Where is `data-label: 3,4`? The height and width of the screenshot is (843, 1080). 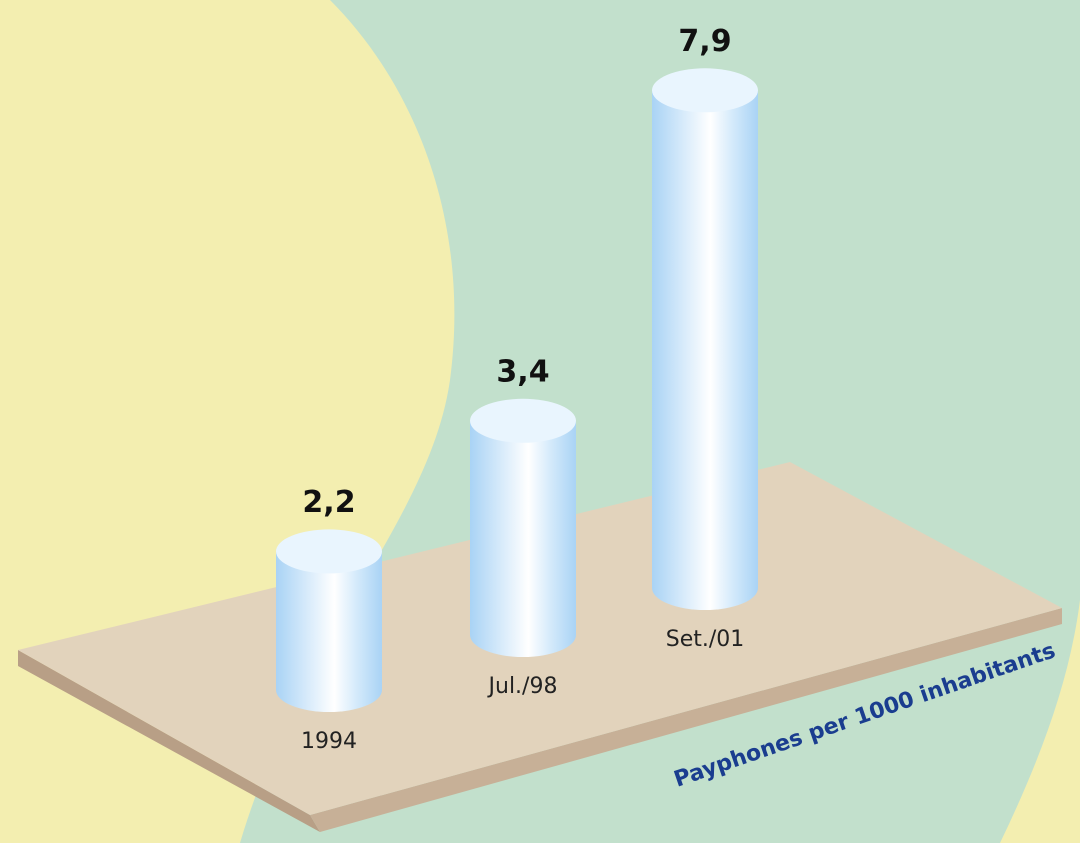
data-label: 3,4 is located at coordinates (522, 371).